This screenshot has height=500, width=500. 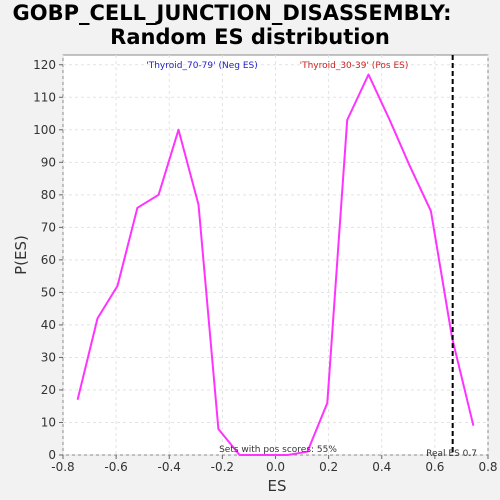 What do you see at coordinates (451, 454) in the screenshot?
I see `real-es-label: Real ES 0.7` at bounding box center [451, 454].